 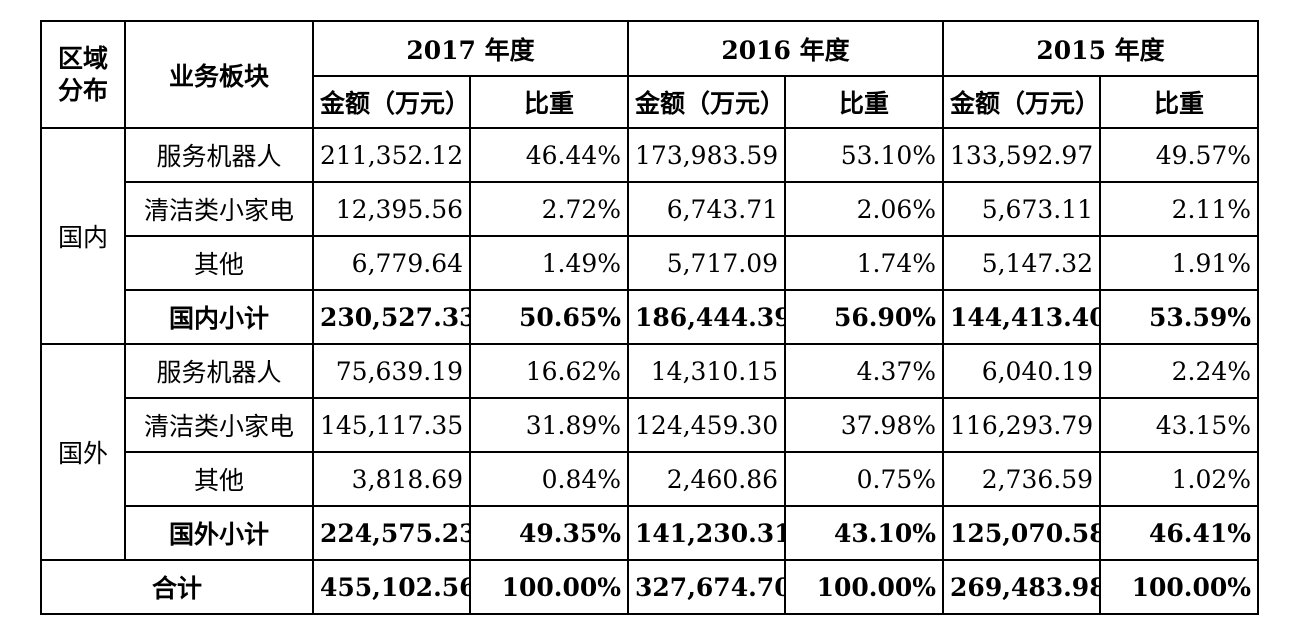 What do you see at coordinates (83, 236) in the screenshot?
I see `region-cell: 国内` at bounding box center [83, 236].